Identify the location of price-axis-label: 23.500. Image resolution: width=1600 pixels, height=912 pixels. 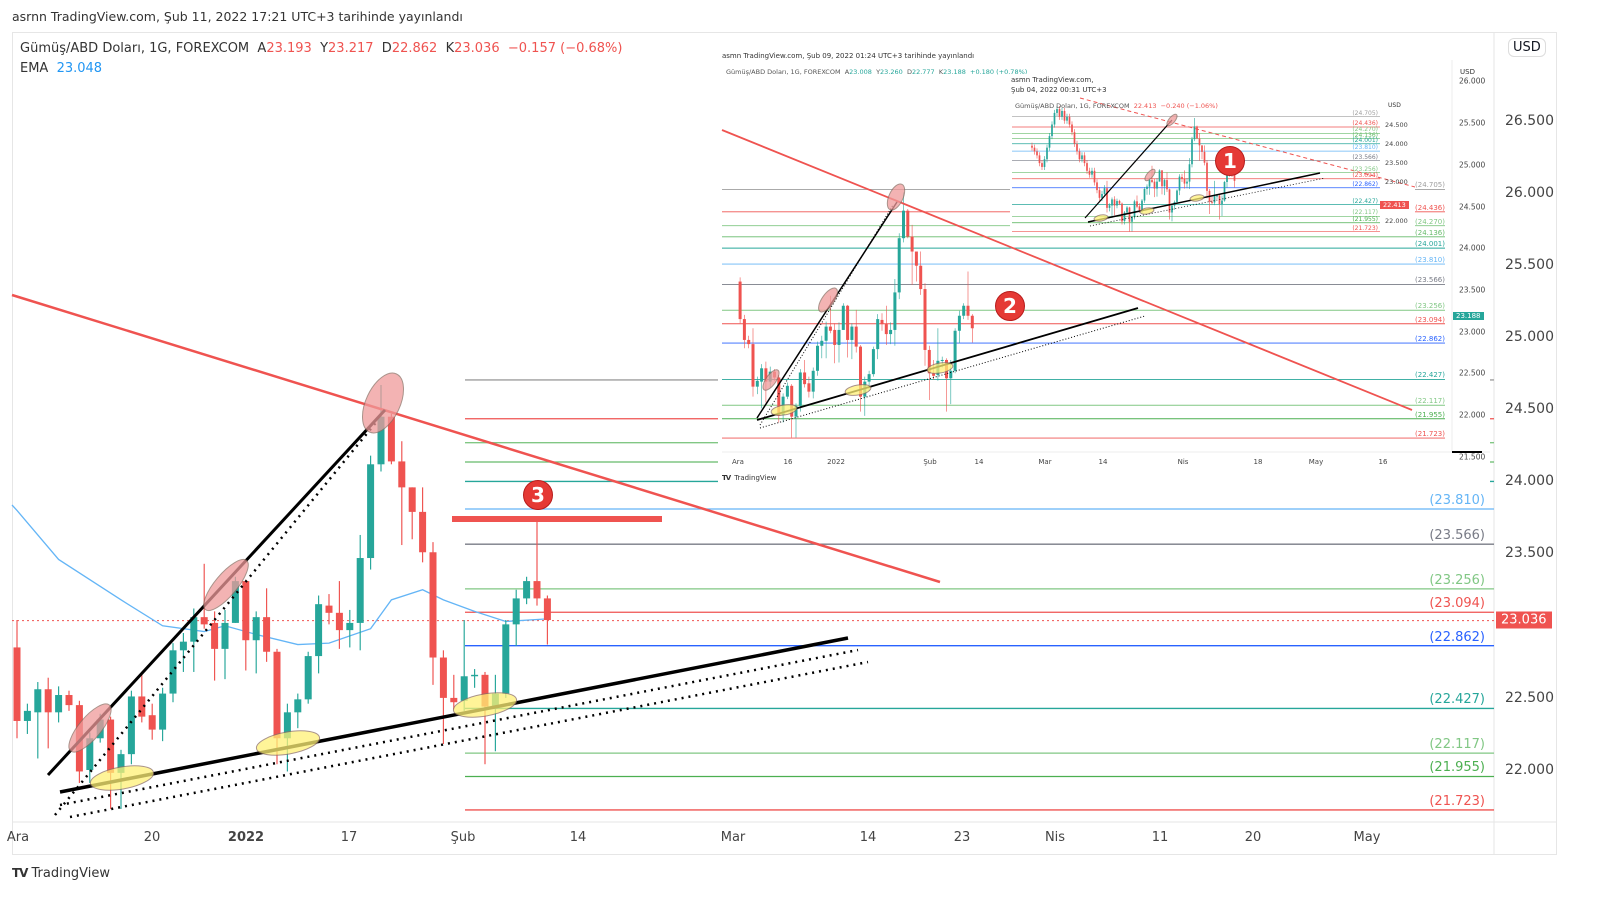
(1529, 553).